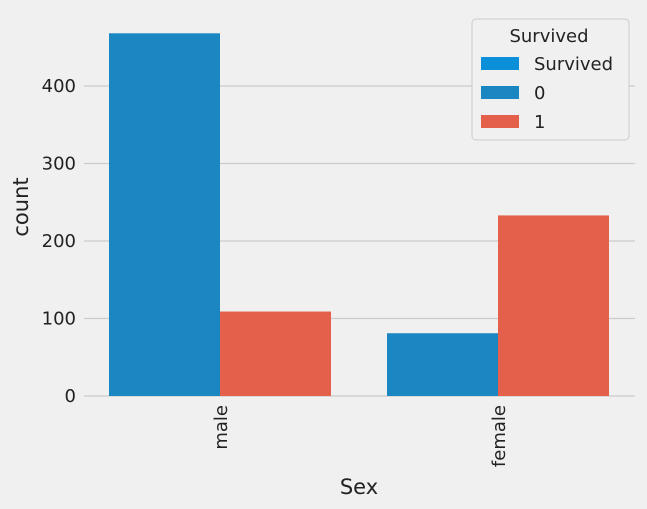 Image resolution: width=647 pixels, height=509 pixels. I want to click on legend-box, so click(550, 79).